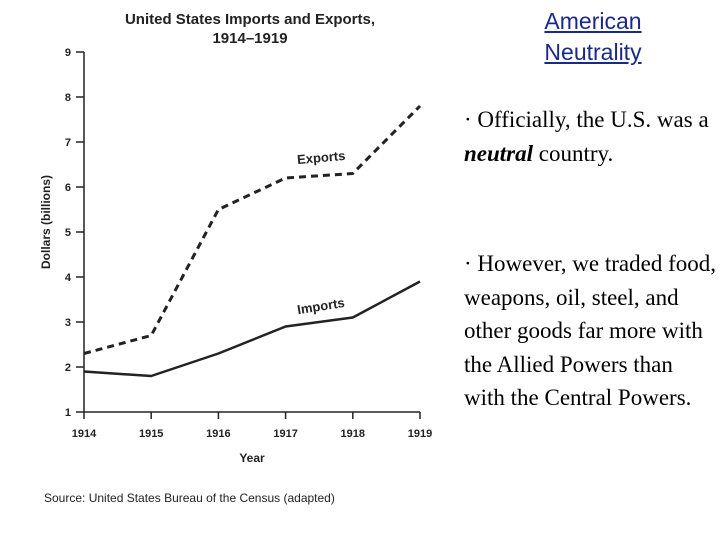 The height and width of the screenshot is (540, 720). Describe the element at coordinates (151, 434) in the screenshot. I see `x-tick-label: 1915` at that location.